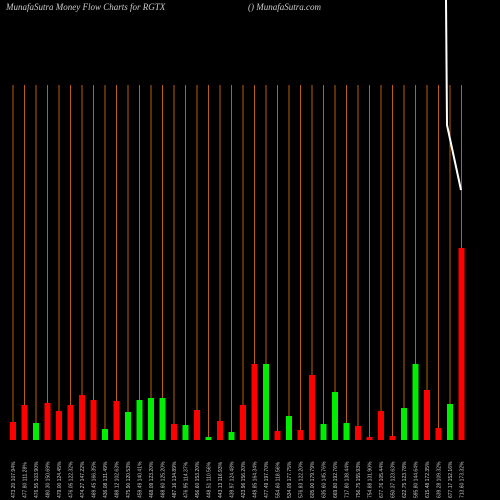 The image size is (500, 500). What do you see at coordinates (428, 479) in the screenshot?
I see `x-tick-label: 615.48 172.35%` at bounding box center [428, 479].